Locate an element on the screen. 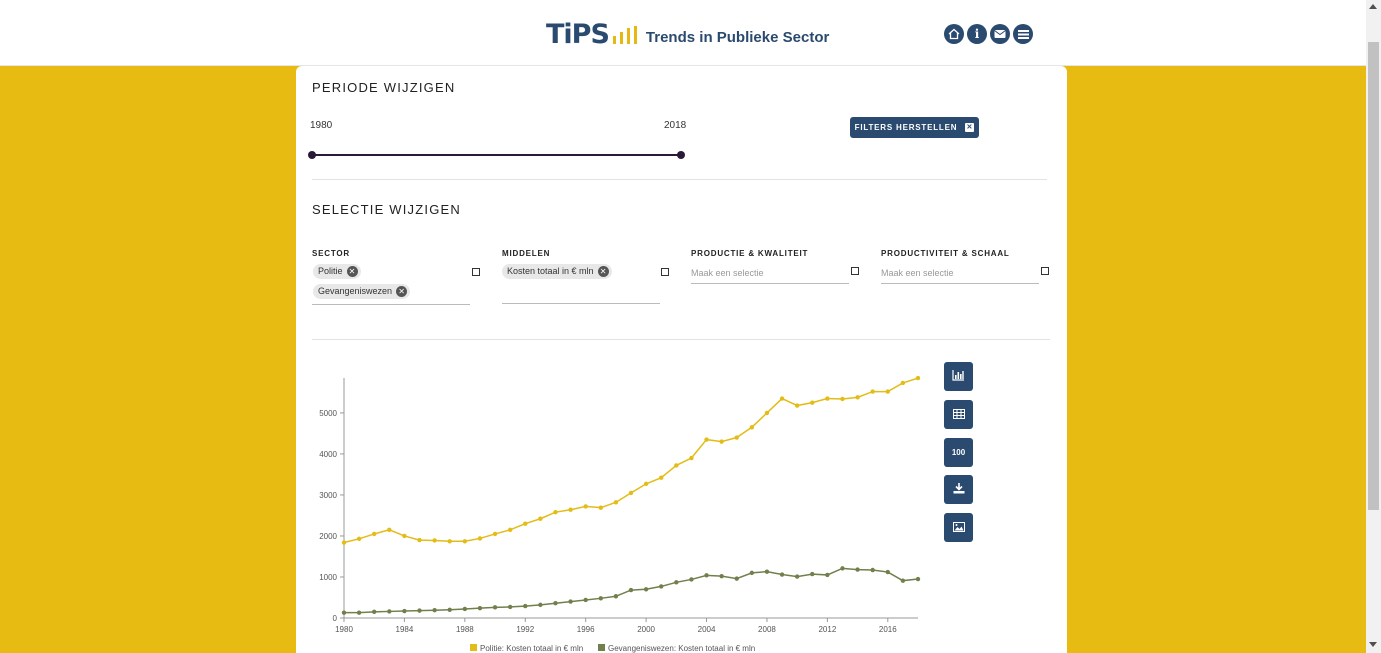 Image resolution: width=1381 pixels, height=653 pixels. image-button is located at coordinates (958, 527).